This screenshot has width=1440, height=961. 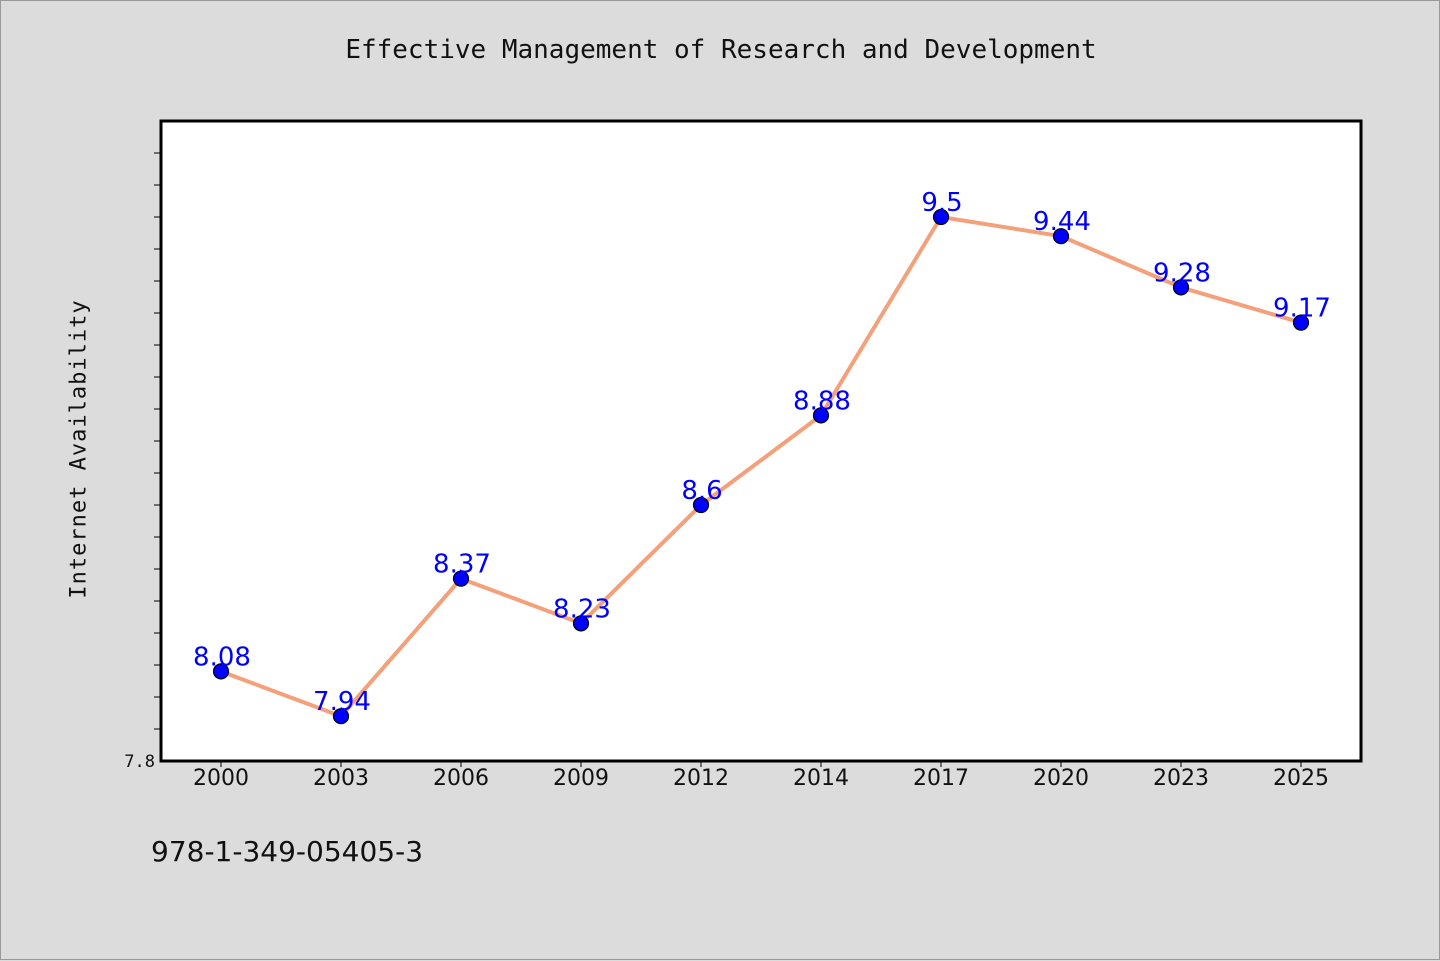 I want to click on data-label: 9.5, so click(x=941, y=203).